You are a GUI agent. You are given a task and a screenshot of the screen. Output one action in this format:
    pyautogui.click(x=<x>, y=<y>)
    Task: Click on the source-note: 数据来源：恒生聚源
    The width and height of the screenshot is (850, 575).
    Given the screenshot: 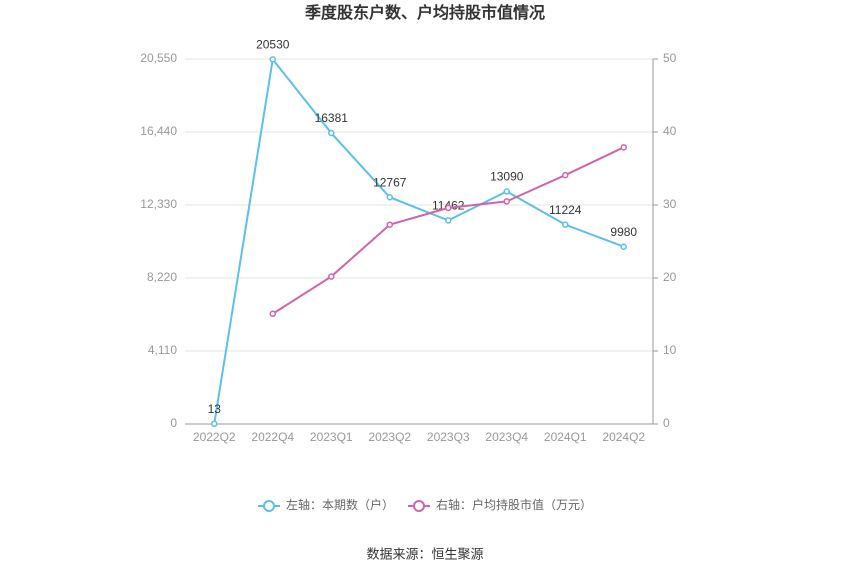 What is the action you would take?
    pyautogui.click(x=424, y=553)
    